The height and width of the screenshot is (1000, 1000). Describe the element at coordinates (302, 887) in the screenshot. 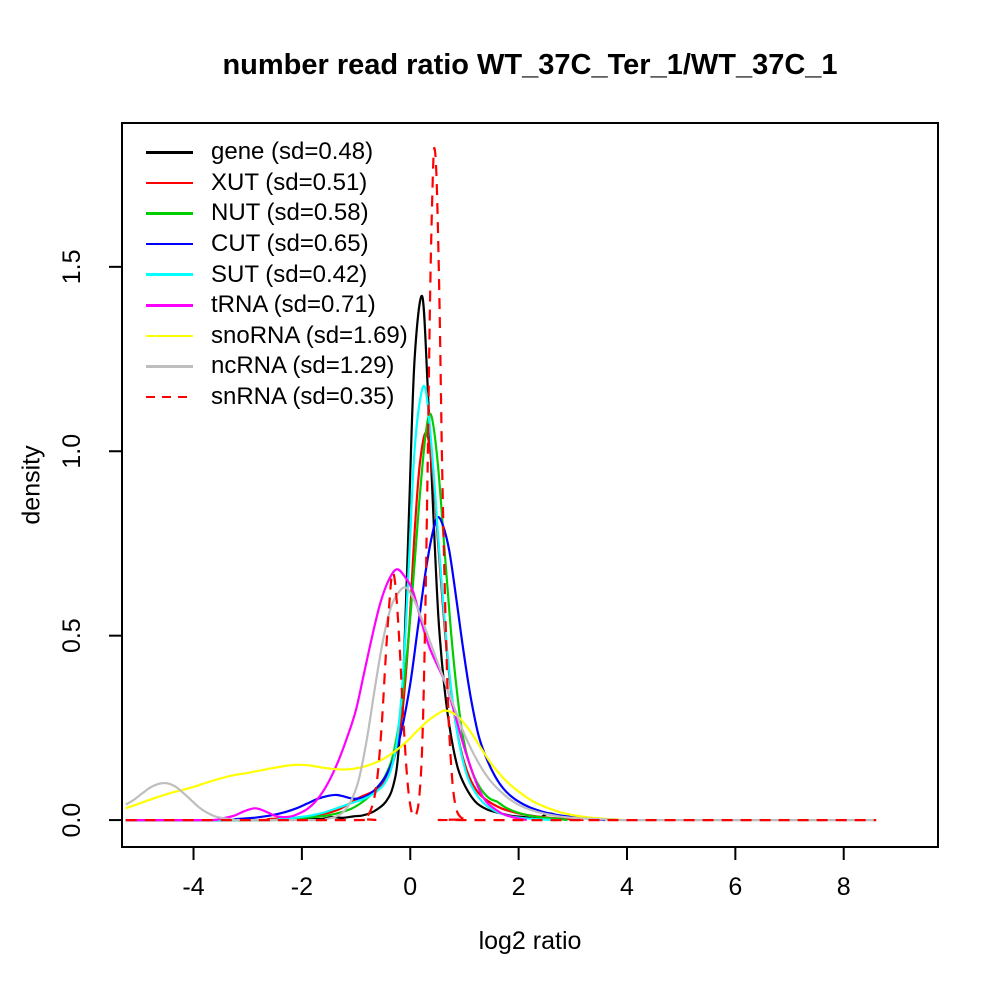

I see `x-tick-label: -2` at that location.